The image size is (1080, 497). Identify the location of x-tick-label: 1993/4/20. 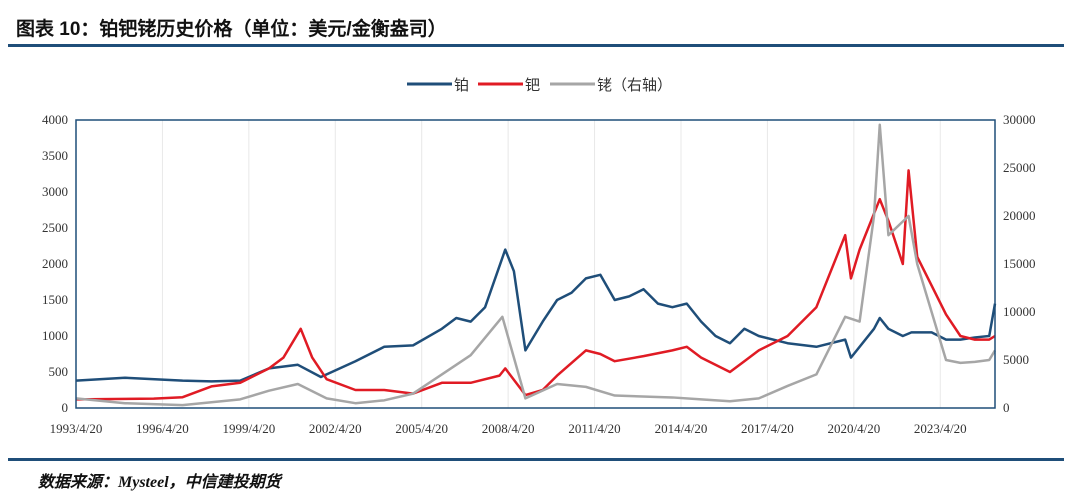
(76, 428).